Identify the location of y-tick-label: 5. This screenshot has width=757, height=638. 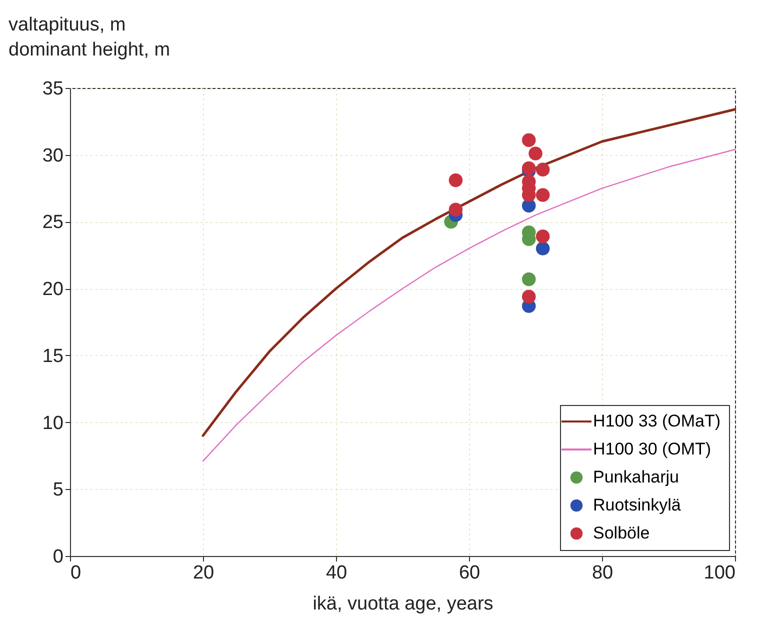
(58, 490).